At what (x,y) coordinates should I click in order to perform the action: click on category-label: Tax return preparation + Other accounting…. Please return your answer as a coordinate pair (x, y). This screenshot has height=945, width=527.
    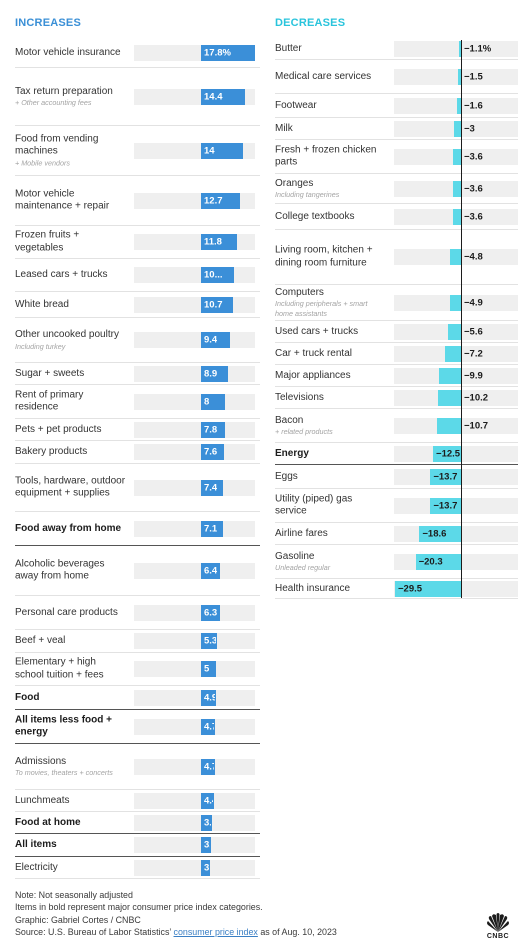
    Looking at the image, I should click on (71, 96).